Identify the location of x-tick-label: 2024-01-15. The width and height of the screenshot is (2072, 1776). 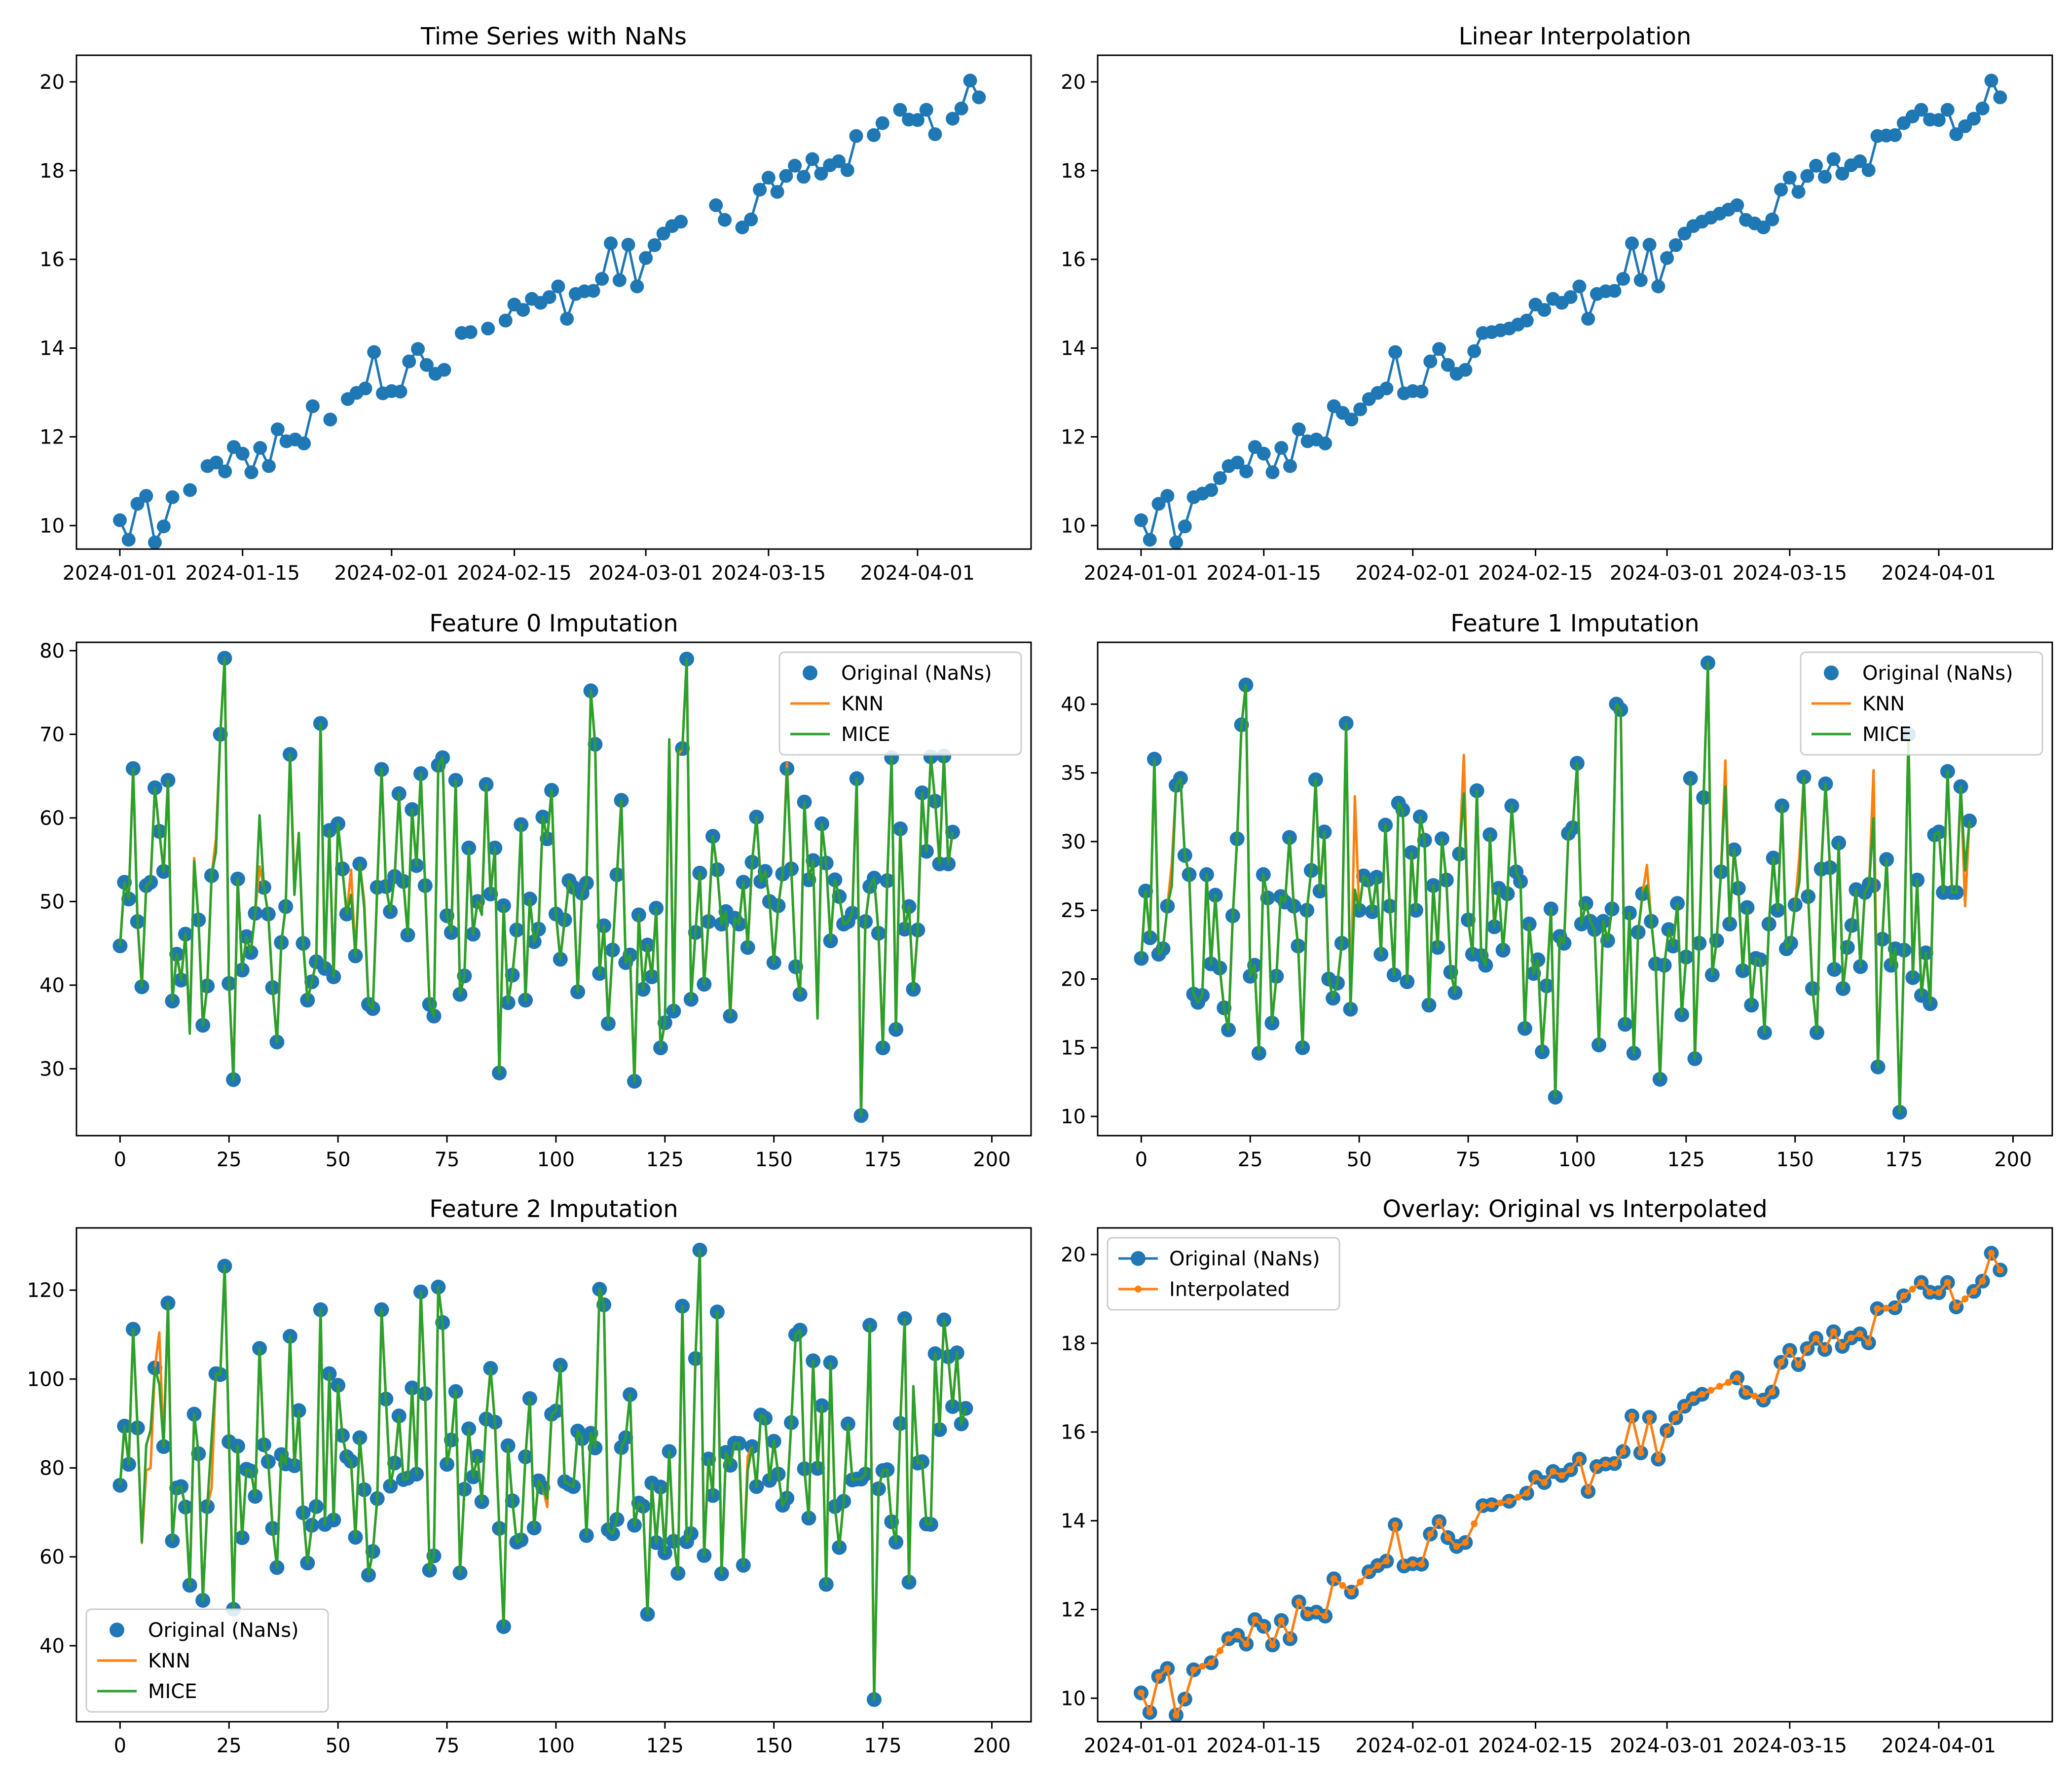
(1263, 573).